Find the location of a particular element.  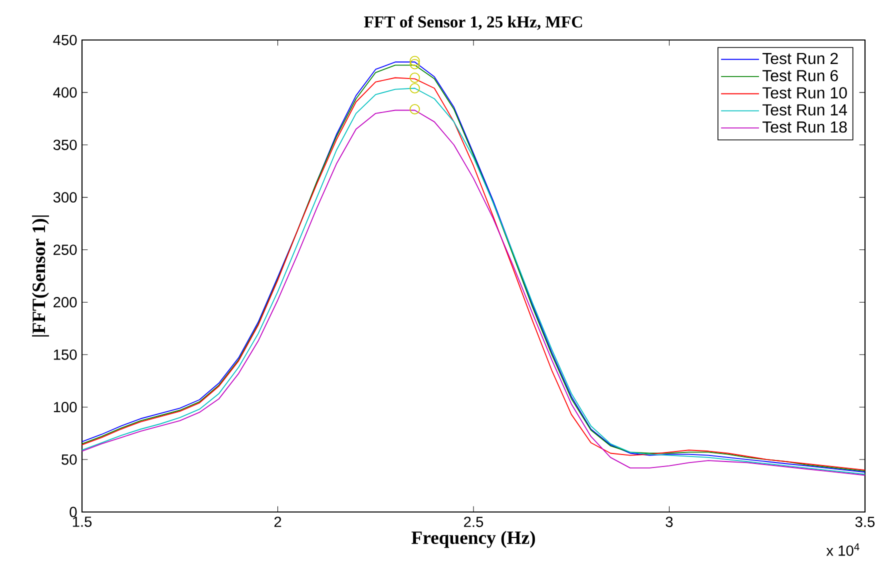

y-tick-label: 200 is located at coordinates (65, 302).